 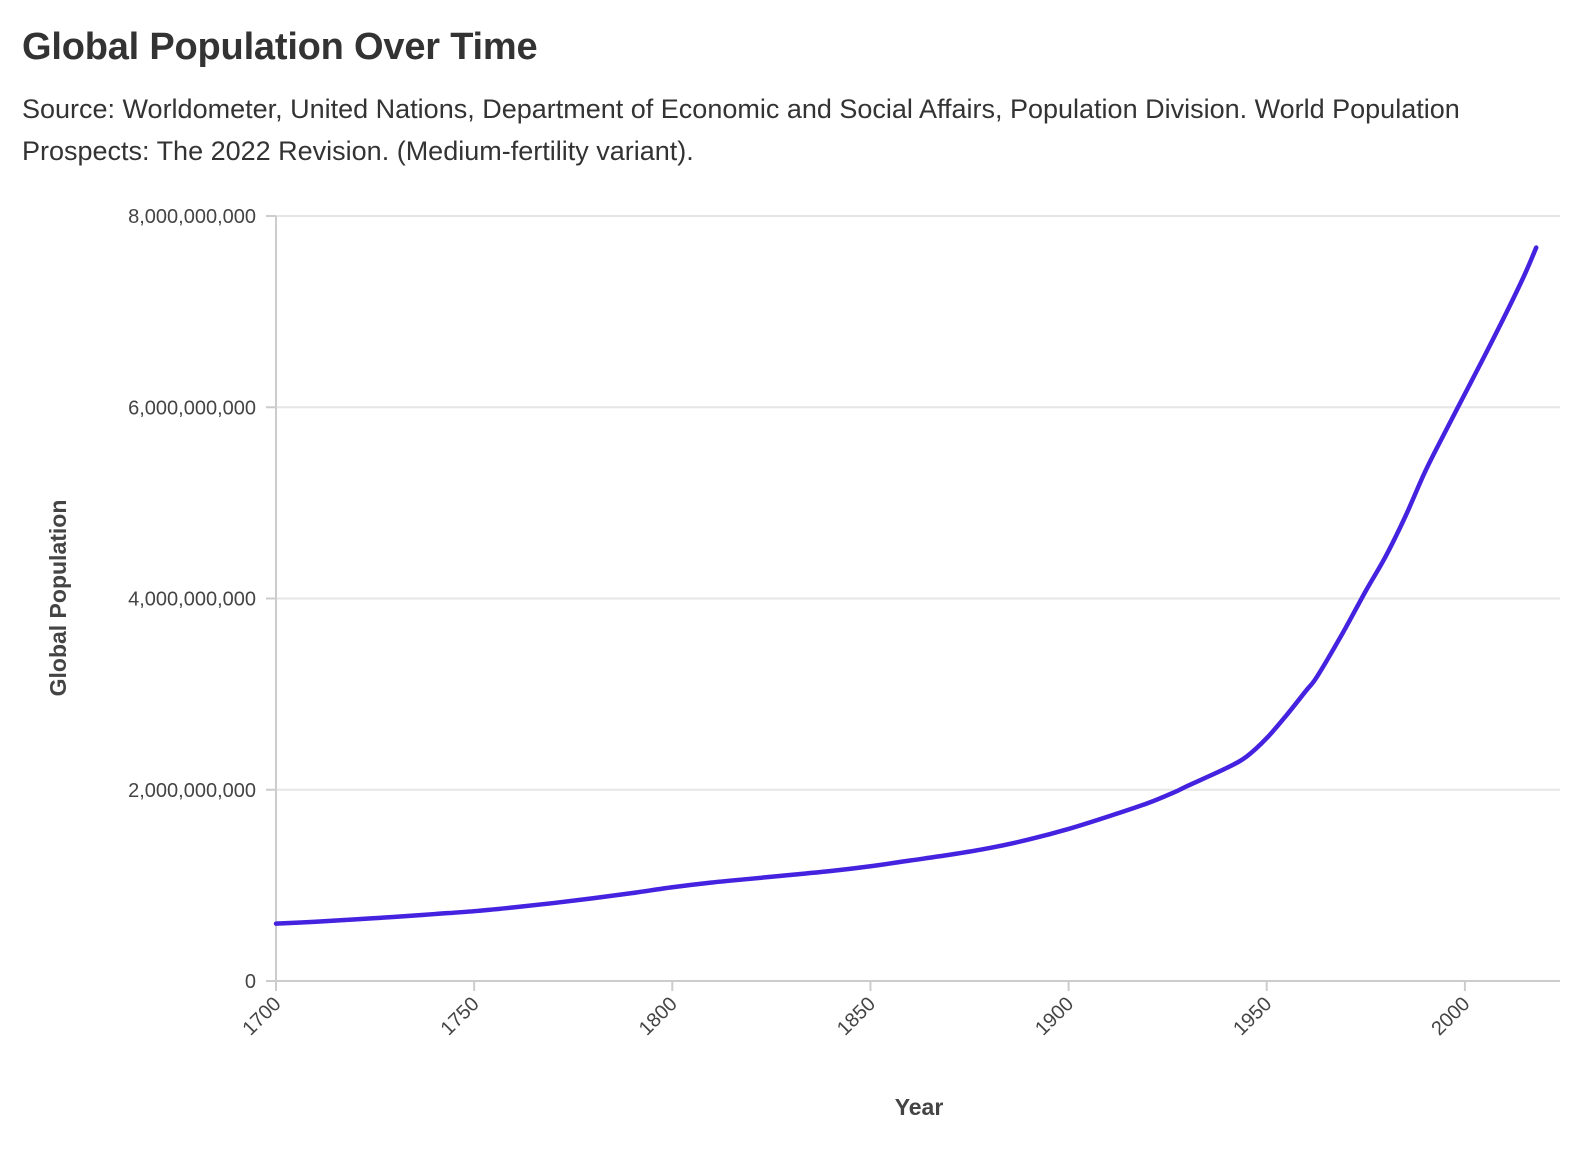 I want to click on y-tick-label: 4,000,000,000, so click(x=192, y=600).